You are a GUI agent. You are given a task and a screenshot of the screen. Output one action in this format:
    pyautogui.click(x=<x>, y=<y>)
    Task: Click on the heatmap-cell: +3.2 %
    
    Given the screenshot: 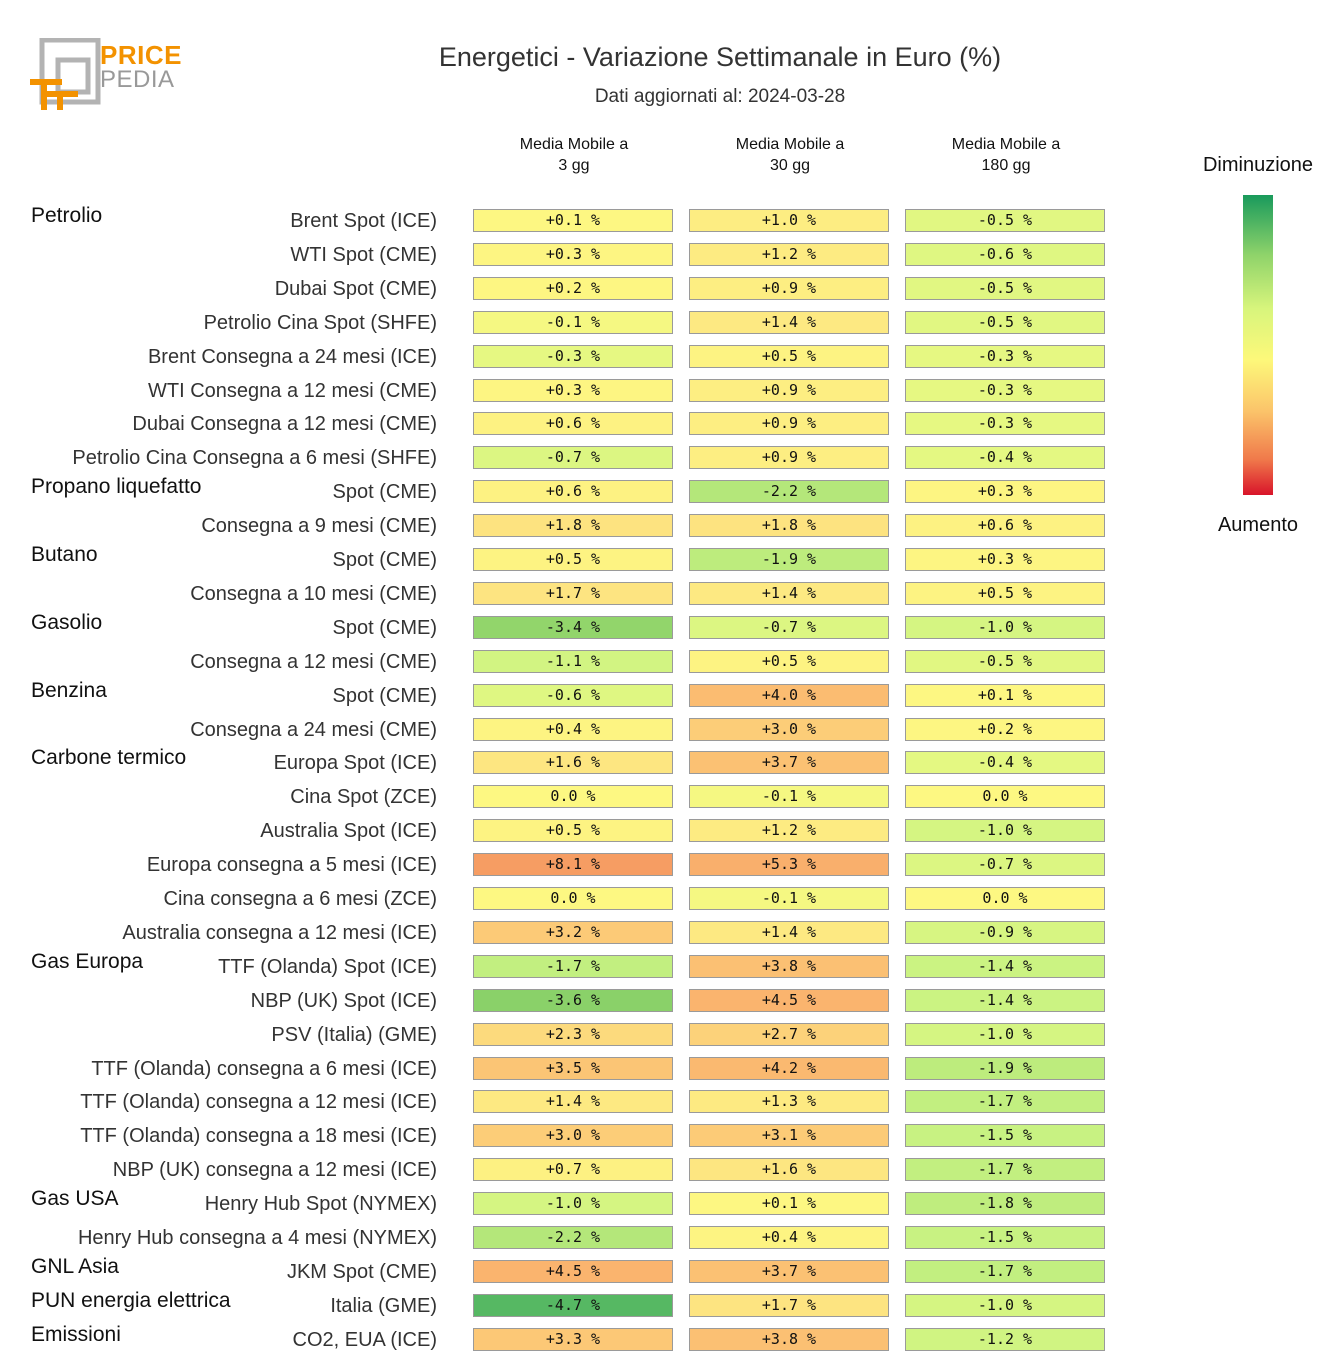 What is the action you would take?
    pyautogui.click(x=573, y=932)
    